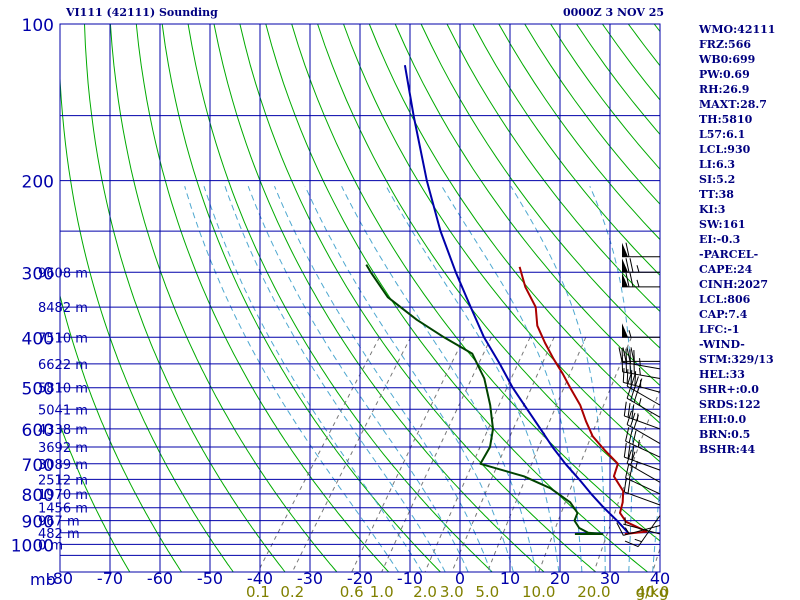 This screenshot has height=600, width=800. I want to click on mixing-ratio-label: 1.0, so click(382, 591).